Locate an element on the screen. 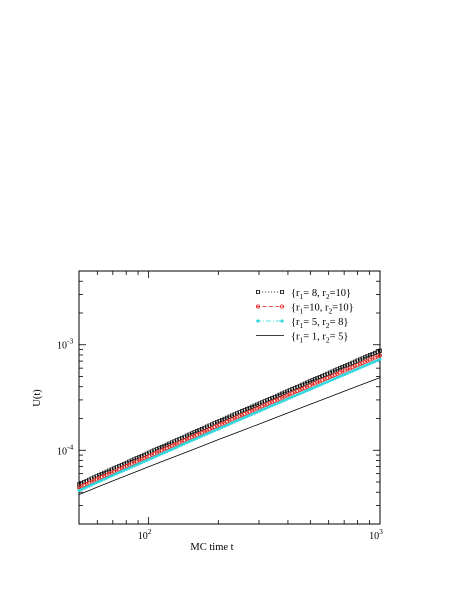 Image resolution: width=458 pixels, height=592 pixels. legend-label: {r1= 8, r2=10} is located at coordinates (321, 294).